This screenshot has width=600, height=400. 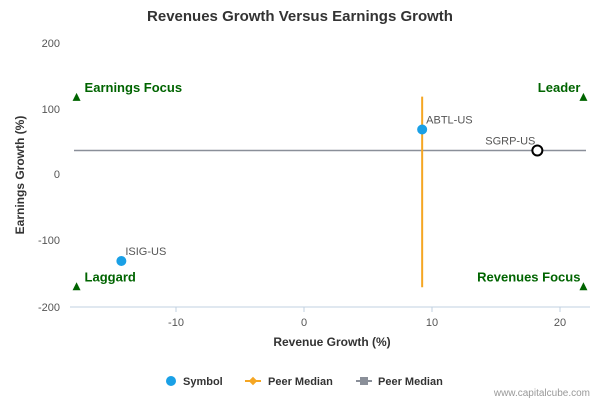 I want to click on y-tick-100: 100, so click(x=51, y=110).